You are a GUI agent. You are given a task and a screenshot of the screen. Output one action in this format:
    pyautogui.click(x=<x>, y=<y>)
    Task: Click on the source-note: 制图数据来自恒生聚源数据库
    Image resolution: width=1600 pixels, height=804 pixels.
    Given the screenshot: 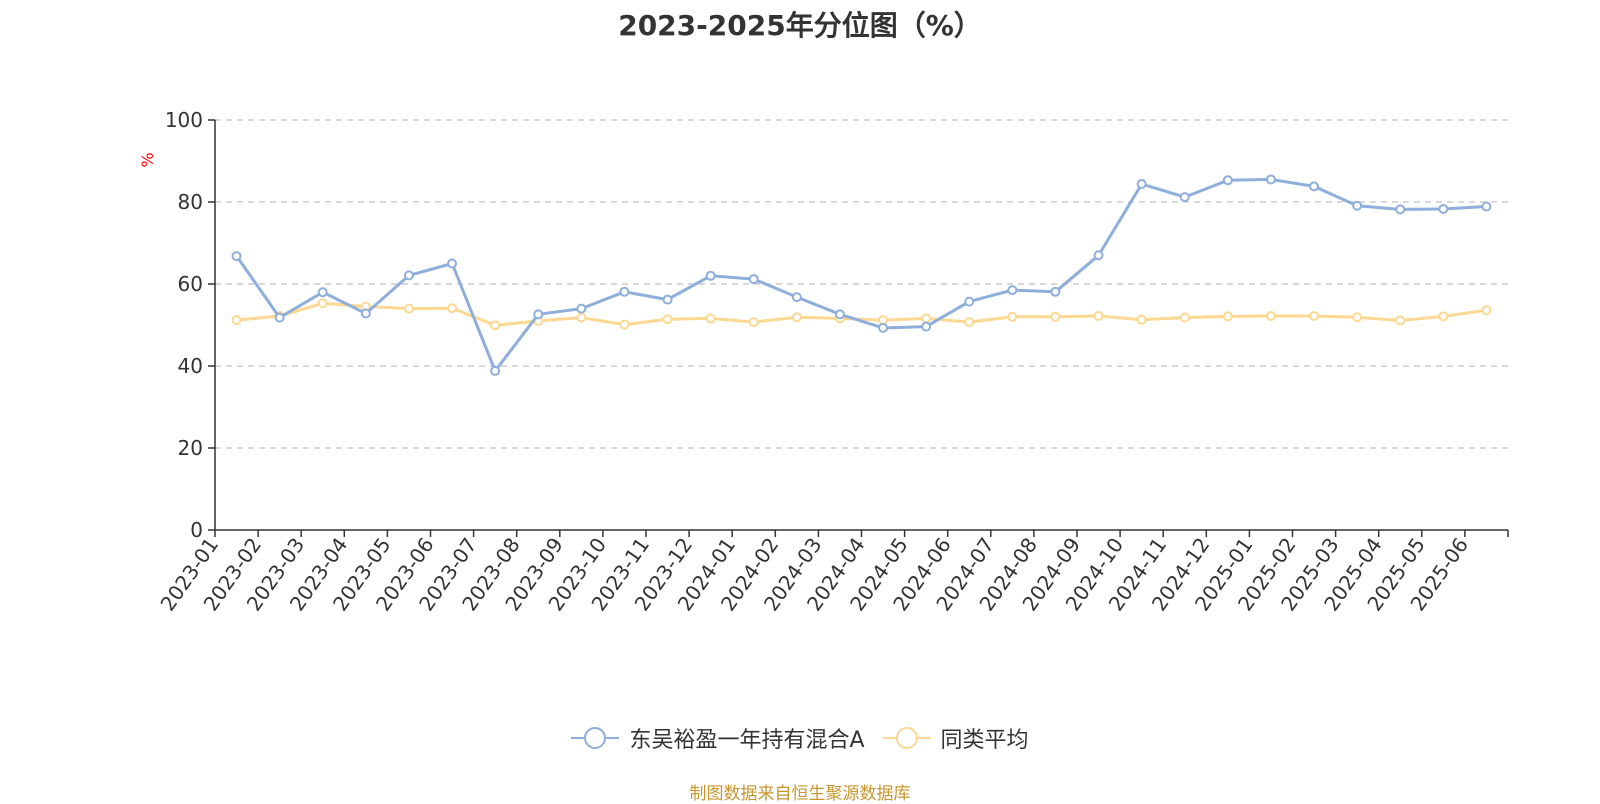 What is the action you would take?
    pyautogui.click(x=800, y=794)
    